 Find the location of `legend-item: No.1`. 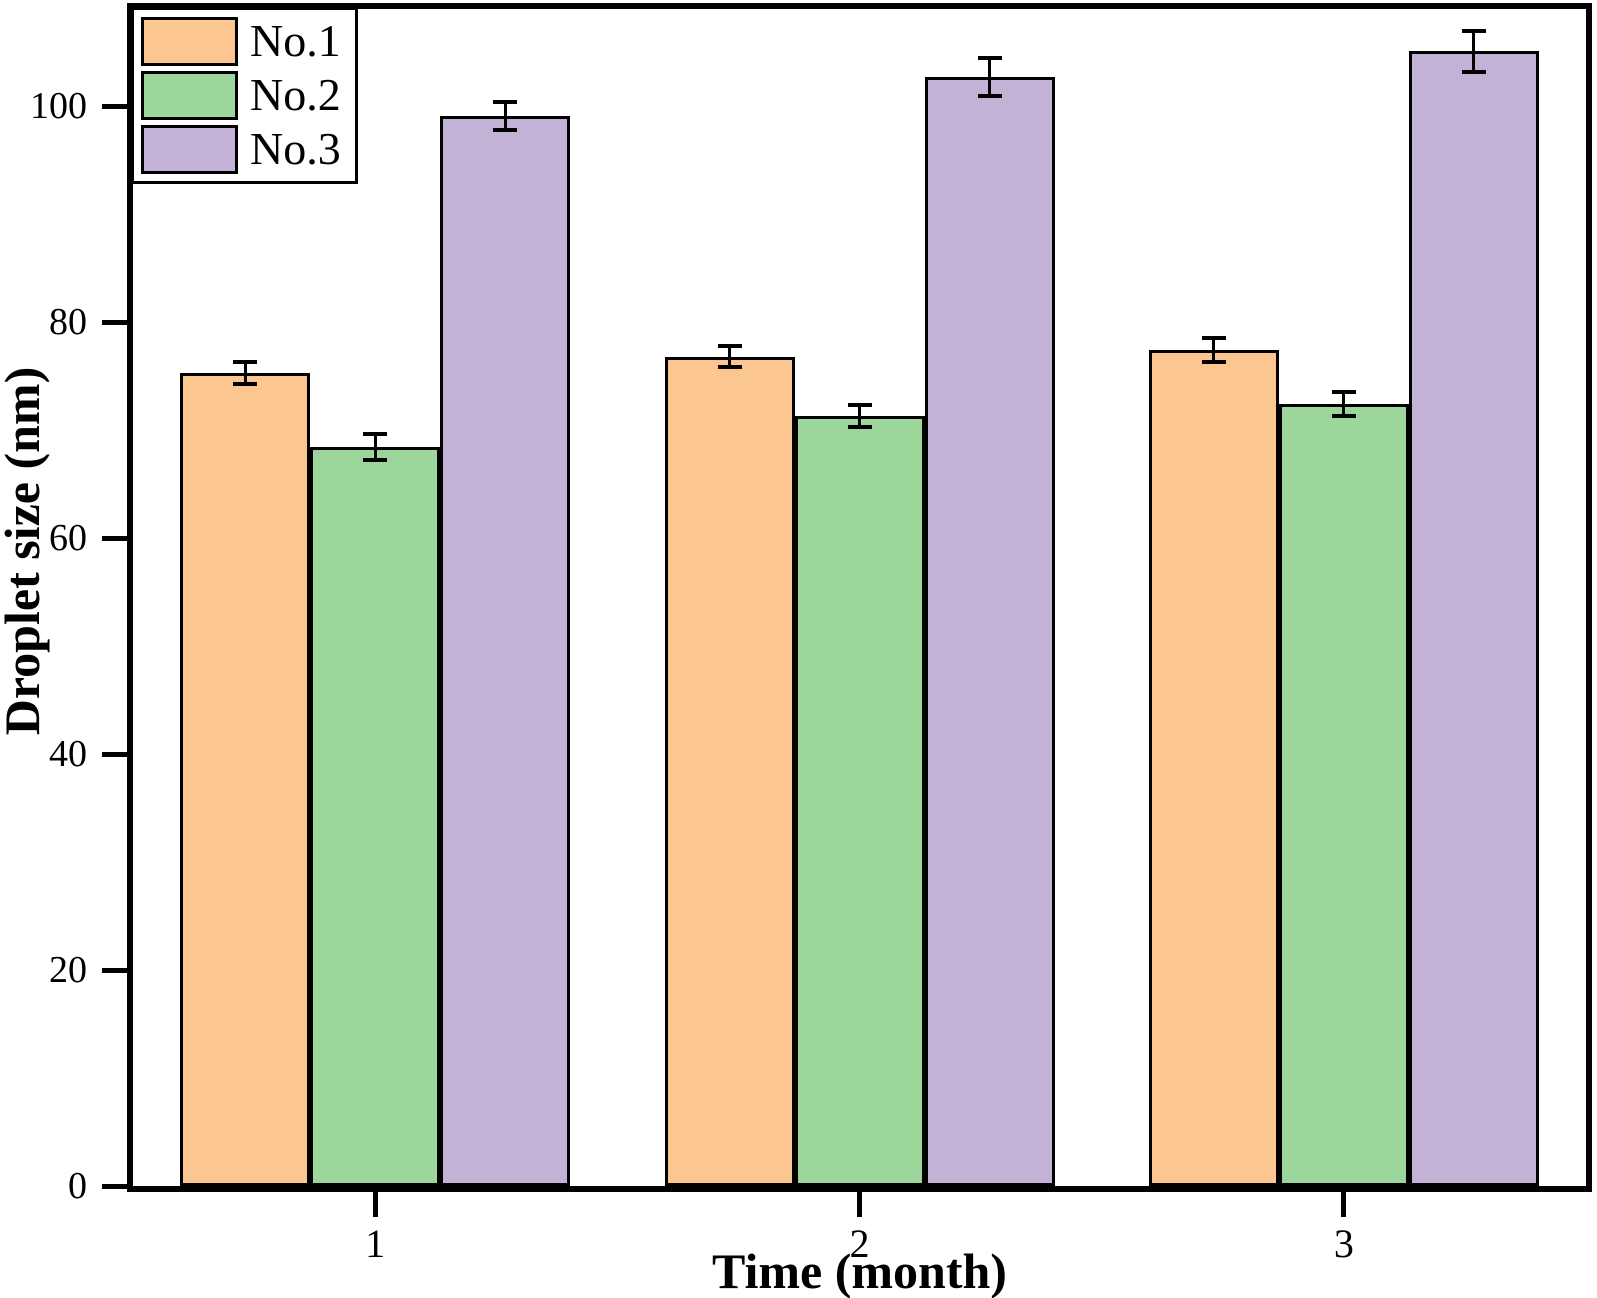

legend-item: No.1 is located at coordinates (241, 41).